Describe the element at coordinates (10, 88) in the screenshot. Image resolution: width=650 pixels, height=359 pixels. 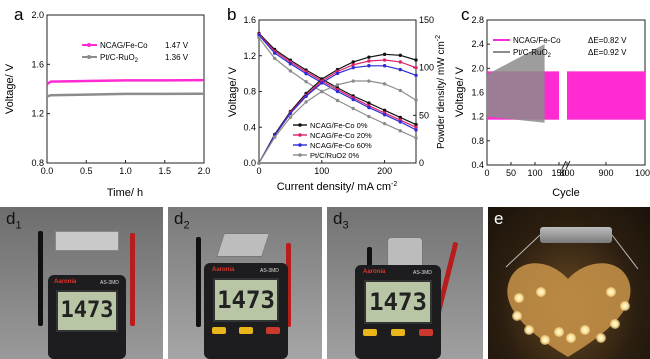
I see `ylabel-a: Voltage/ V` at that location.